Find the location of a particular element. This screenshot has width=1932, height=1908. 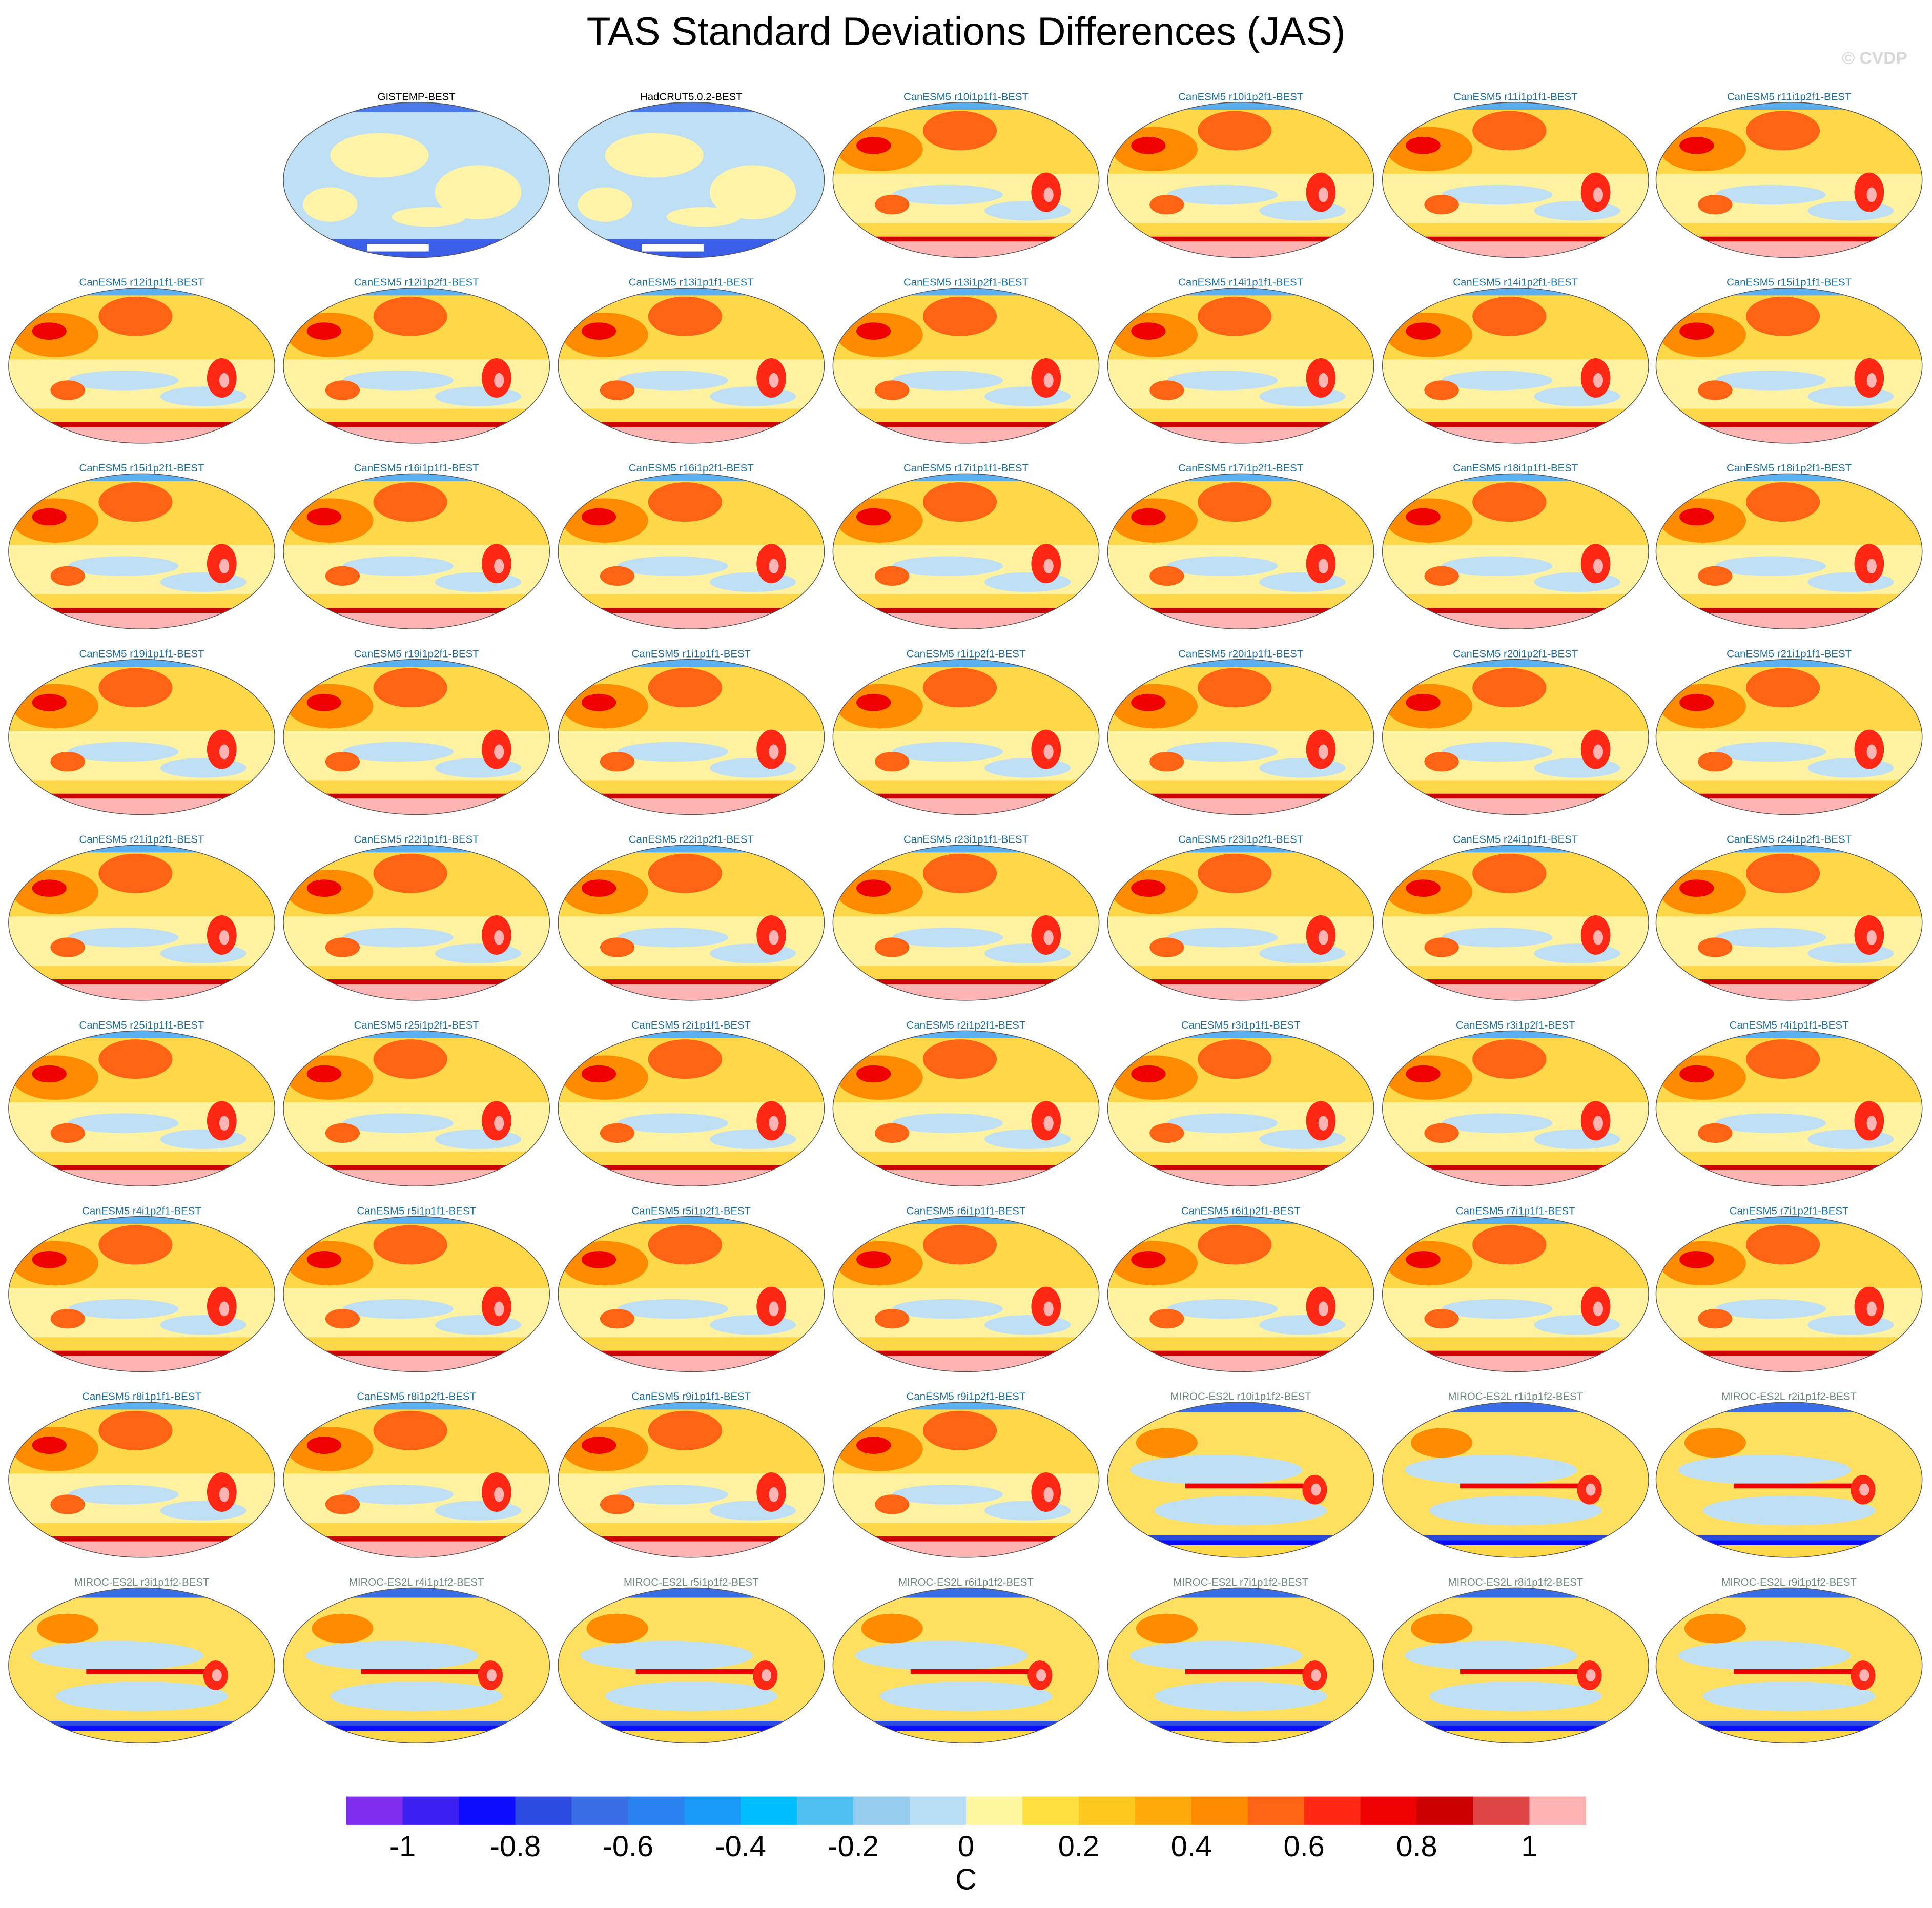

panel-title: CanESM5 r15i1p2f1-BEST is located at coordinates (141, 468).